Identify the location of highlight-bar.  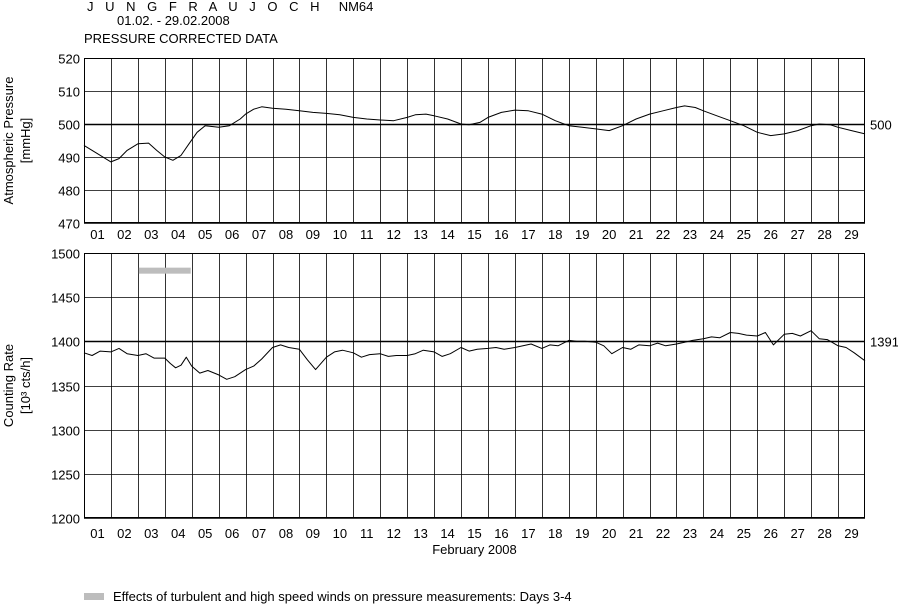
(164, 270).